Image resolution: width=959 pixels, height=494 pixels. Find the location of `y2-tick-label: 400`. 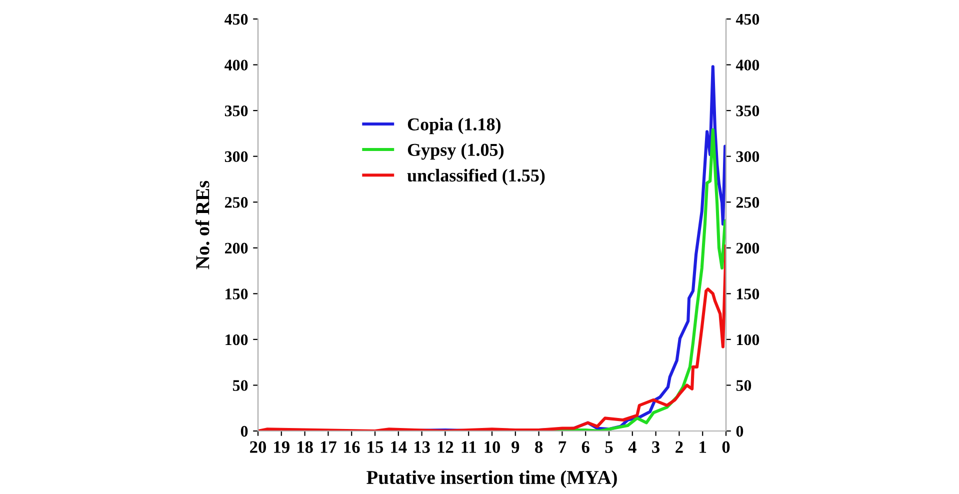

y2-tick-label: 400 is located at coordinates (748, 65).